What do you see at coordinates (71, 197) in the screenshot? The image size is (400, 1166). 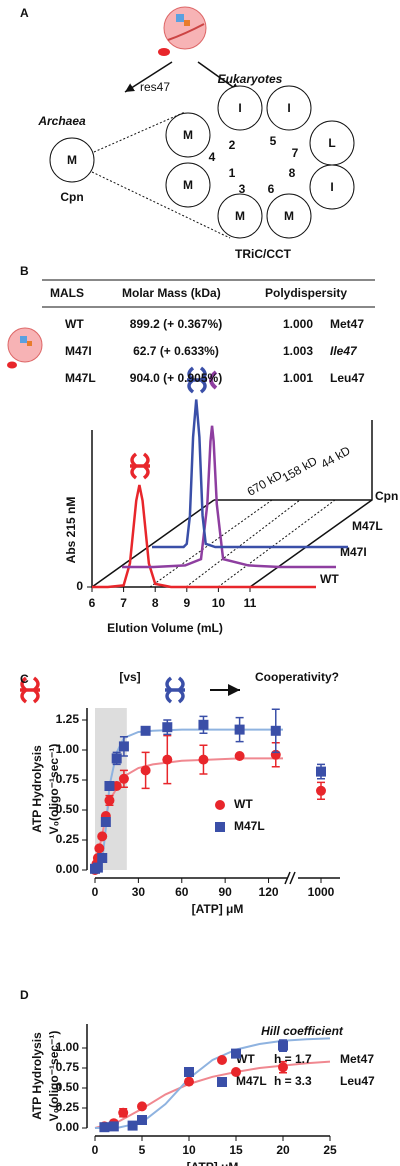 I see `cpn-label: Cpn` at bounding box center [71, 197].